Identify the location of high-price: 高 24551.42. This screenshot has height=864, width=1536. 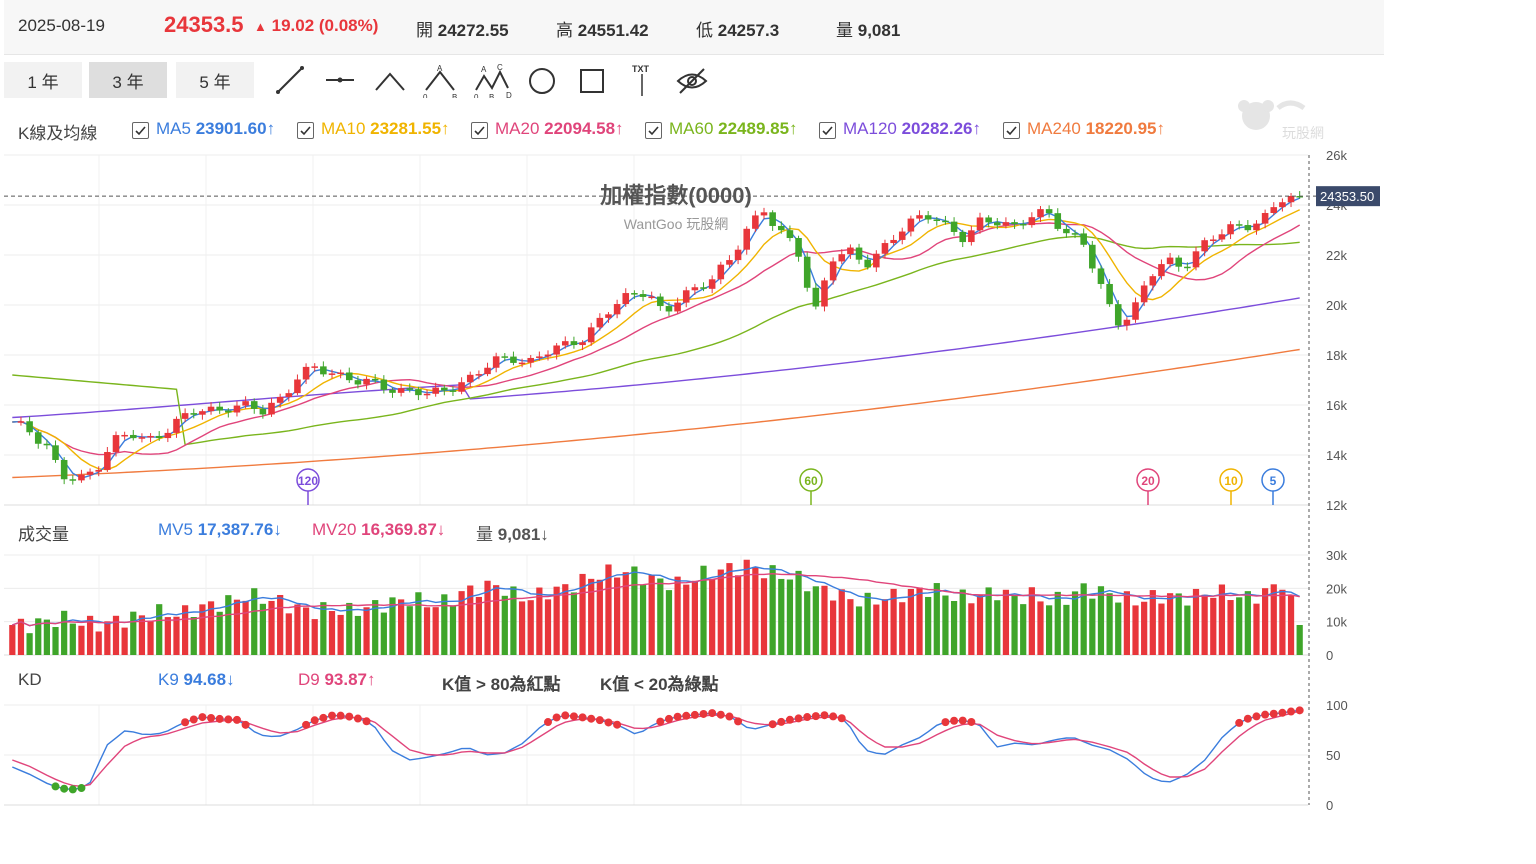
(602, 30).